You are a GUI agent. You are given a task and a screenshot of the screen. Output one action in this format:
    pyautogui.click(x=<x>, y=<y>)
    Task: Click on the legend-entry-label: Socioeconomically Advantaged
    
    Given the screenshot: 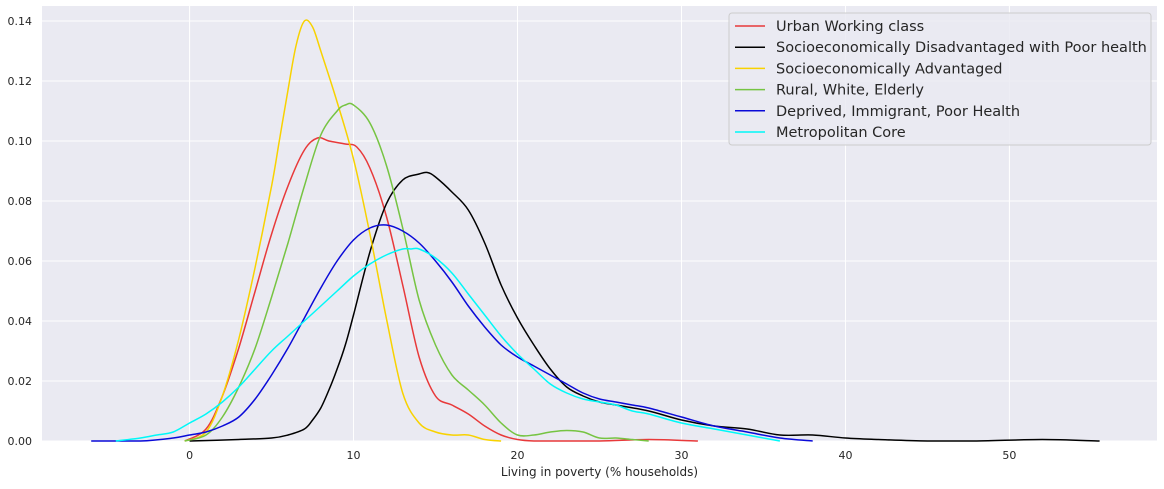 What is the action you would take?
    pyautogui.click(x=889, y=69)
    